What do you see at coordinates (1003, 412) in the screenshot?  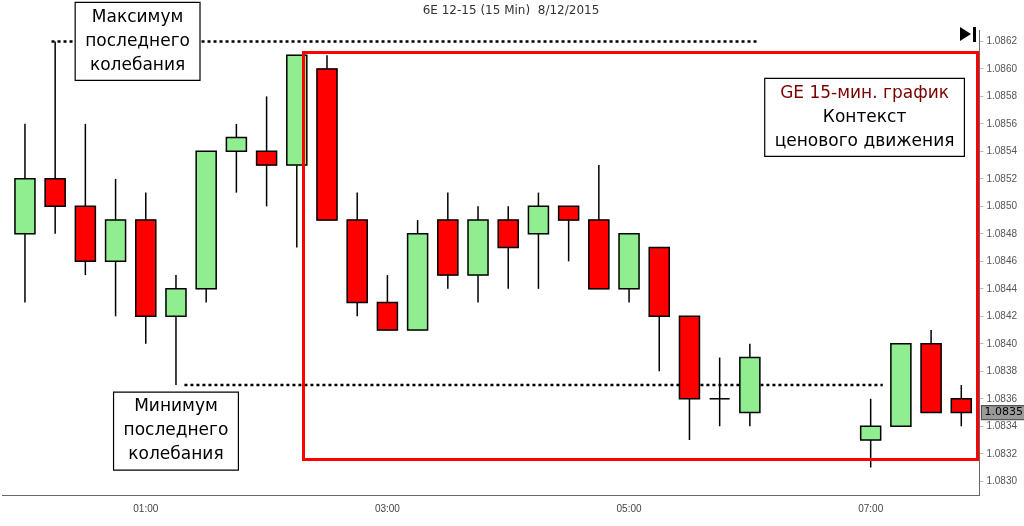 I see `text: 1.0835` at bounding box center [1003, 412].